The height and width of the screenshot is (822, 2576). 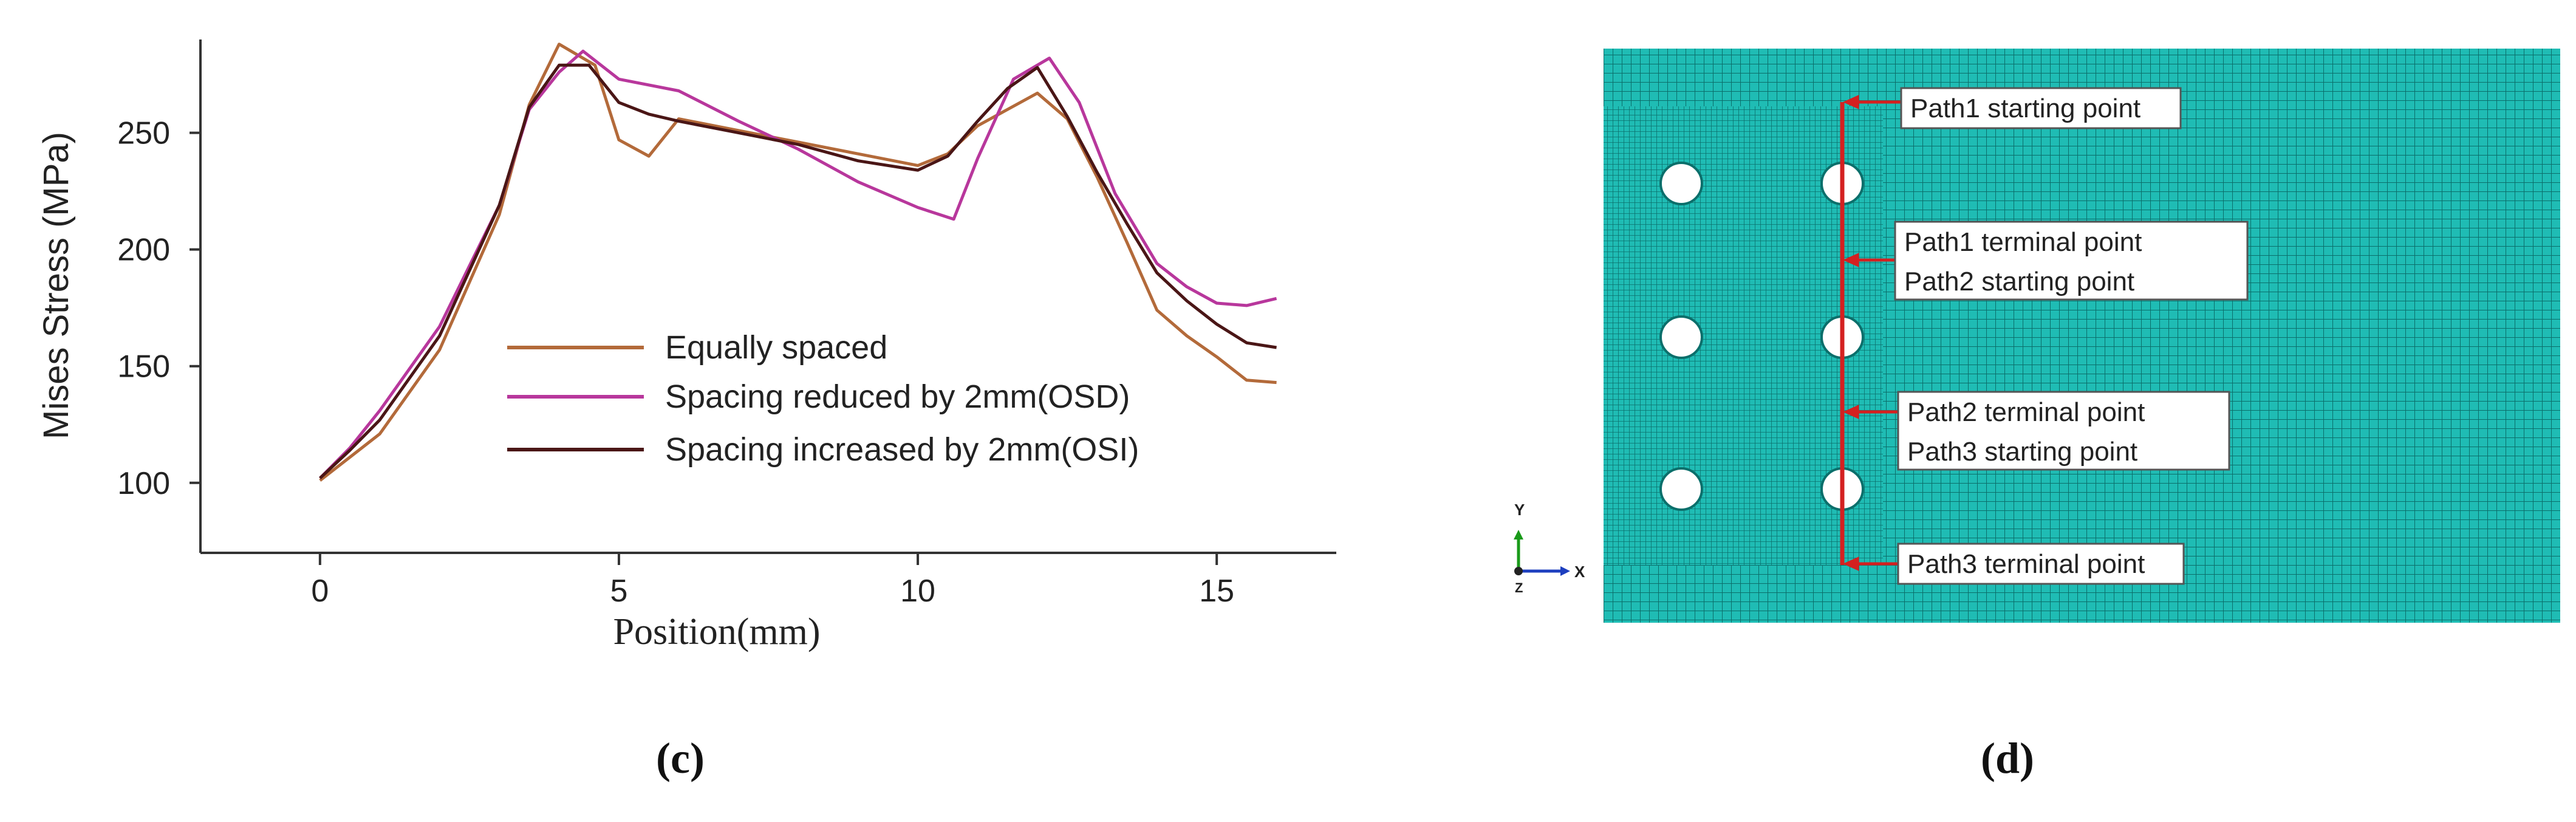 What do you see at coordinates (716, 632) in the screenshot?
I see `x-axis-label: Position(mm)` at bounding box center [716, 632].